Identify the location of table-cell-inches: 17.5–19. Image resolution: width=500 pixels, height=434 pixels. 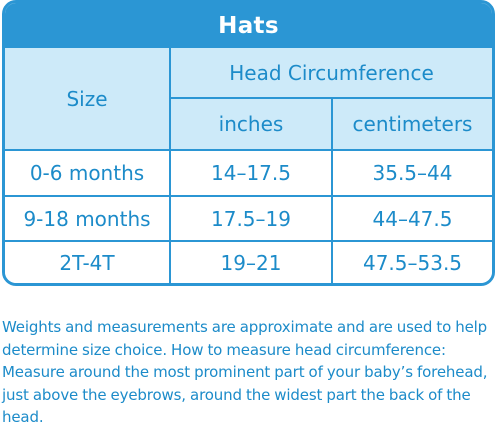
(251, 218).